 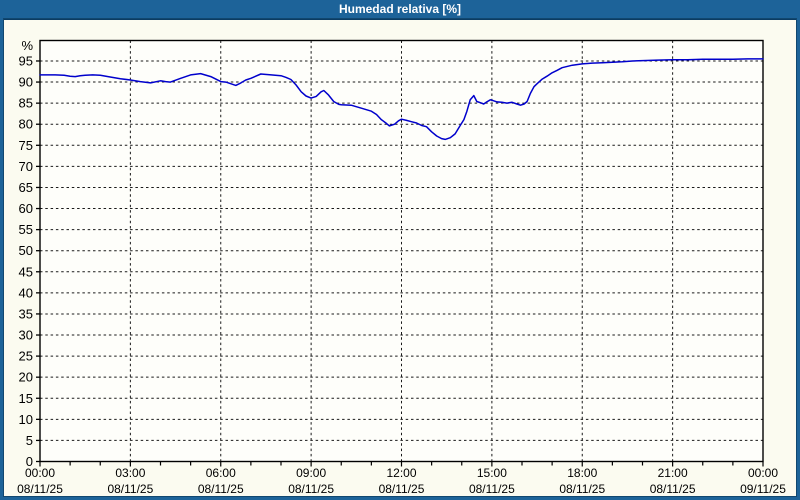 What do you see at coordinates (26, 377) in the screenshot?
I see `y-tick-label: 20` at bounding box center [26, 377].